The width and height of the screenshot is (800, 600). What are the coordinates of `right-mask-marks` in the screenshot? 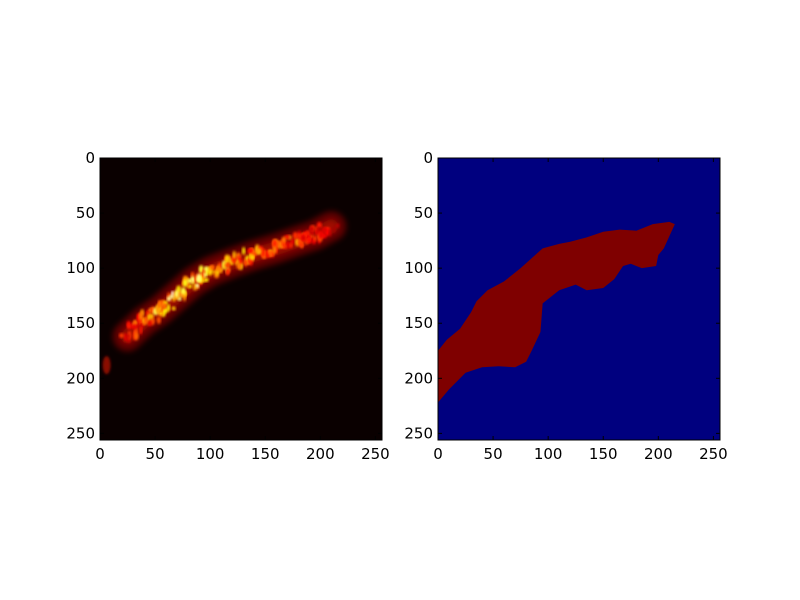 It's located at (556, 312).